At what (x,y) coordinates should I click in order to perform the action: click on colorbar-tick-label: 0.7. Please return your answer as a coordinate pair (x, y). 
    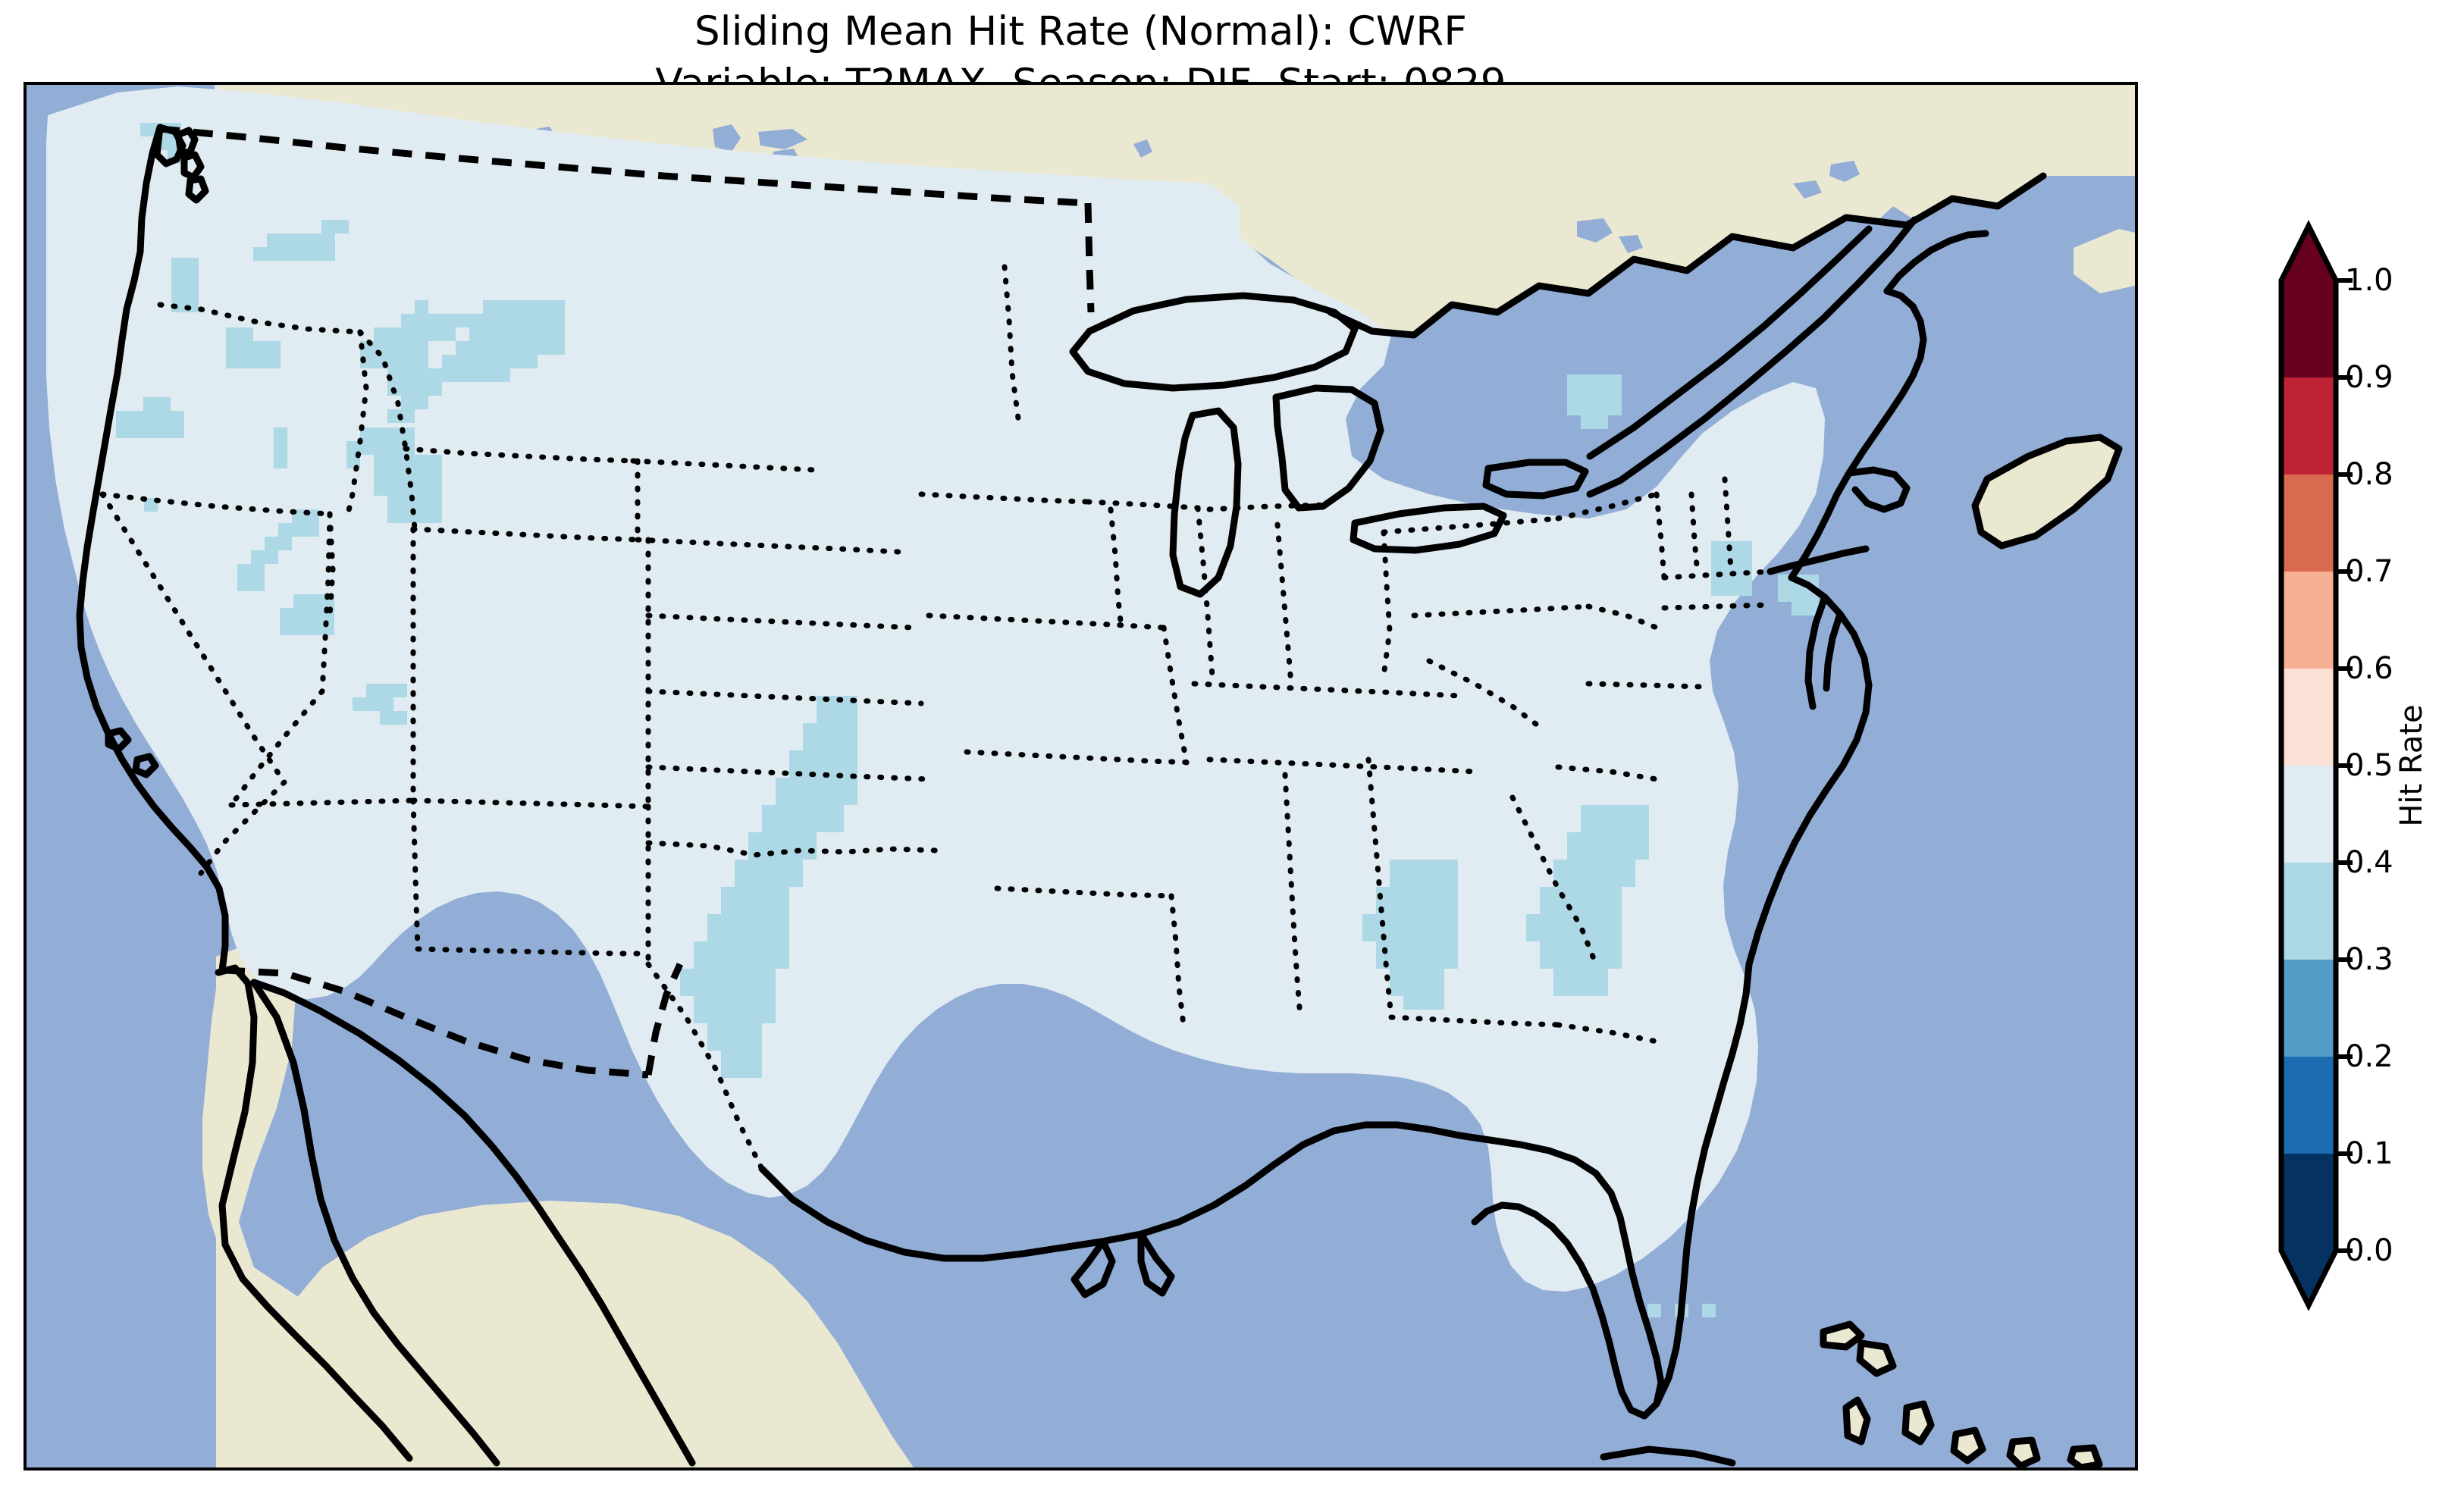
    Looking at the image, I should click on (2369, 571).